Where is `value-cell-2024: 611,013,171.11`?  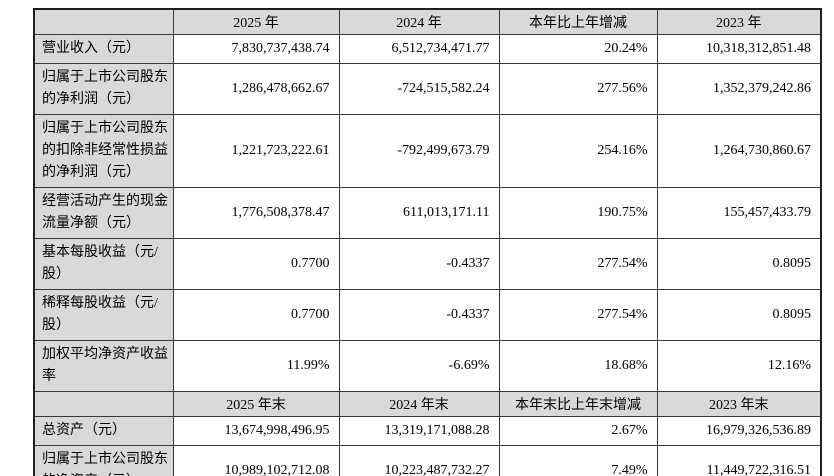
value-cell-2024: 611,013,171.11 is located at coordinates (419, 213).